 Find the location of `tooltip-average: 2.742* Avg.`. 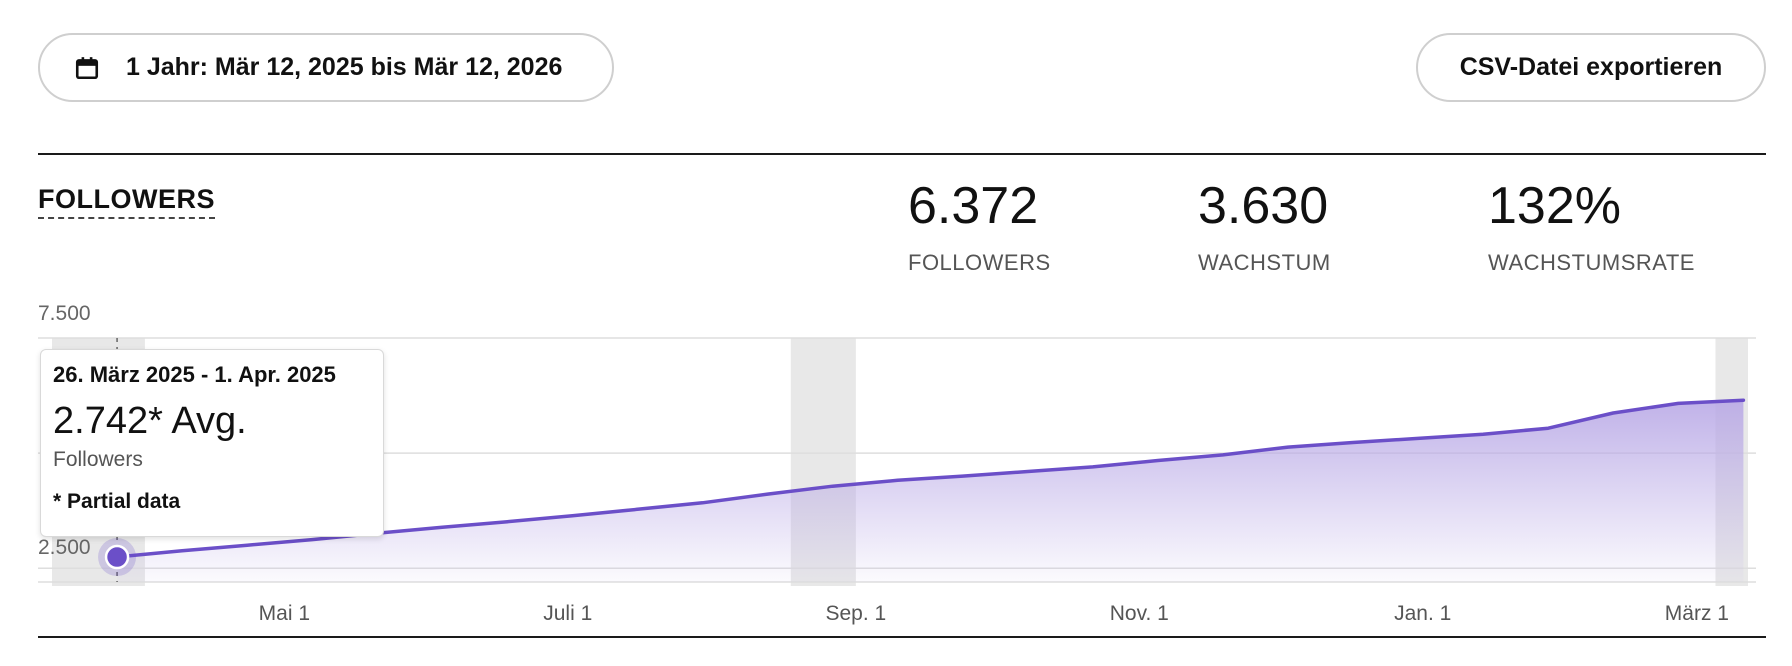

tooltip-average: 2.742* Avg. is located at coordinates (150, 421).